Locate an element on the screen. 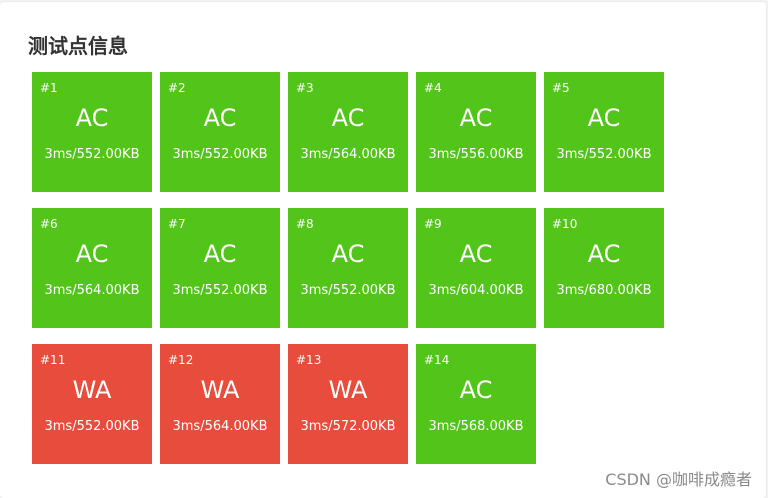 This screenshot has width=768, height=498. test-case-10: #10 AC 3ms/680.00KB is located at coordinates (604, 268).